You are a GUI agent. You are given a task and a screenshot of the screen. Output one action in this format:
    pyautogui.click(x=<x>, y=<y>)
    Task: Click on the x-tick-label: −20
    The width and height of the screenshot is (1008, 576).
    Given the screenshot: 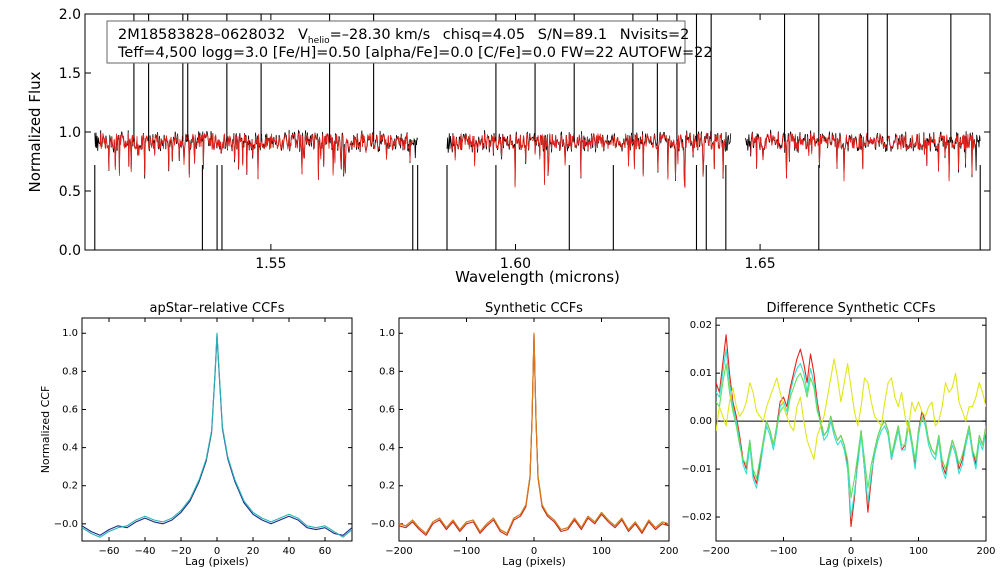 What is the action you would take?
    pyautogui.click(x=180, y=551)
    